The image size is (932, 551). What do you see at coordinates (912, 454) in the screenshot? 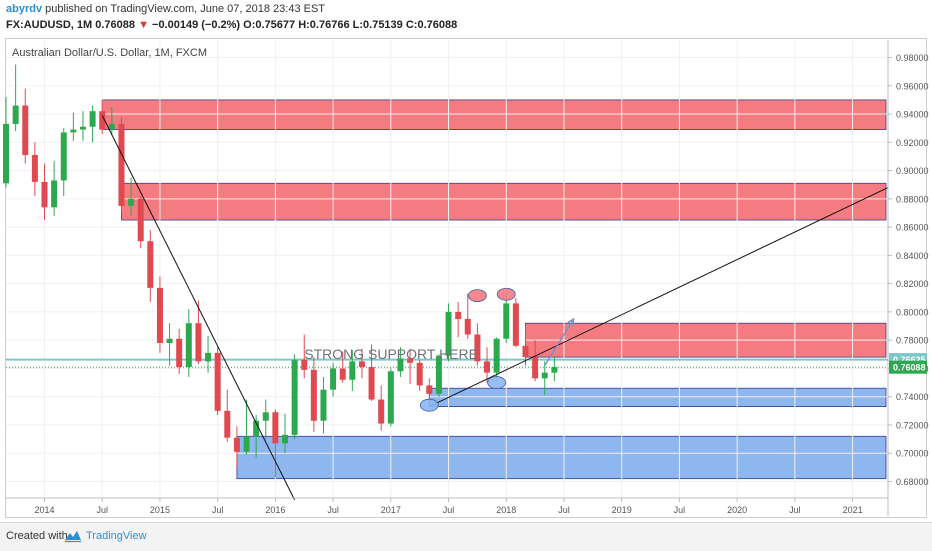
I see `y-tick-label: 0.70000` at bounding box center [912, 454].